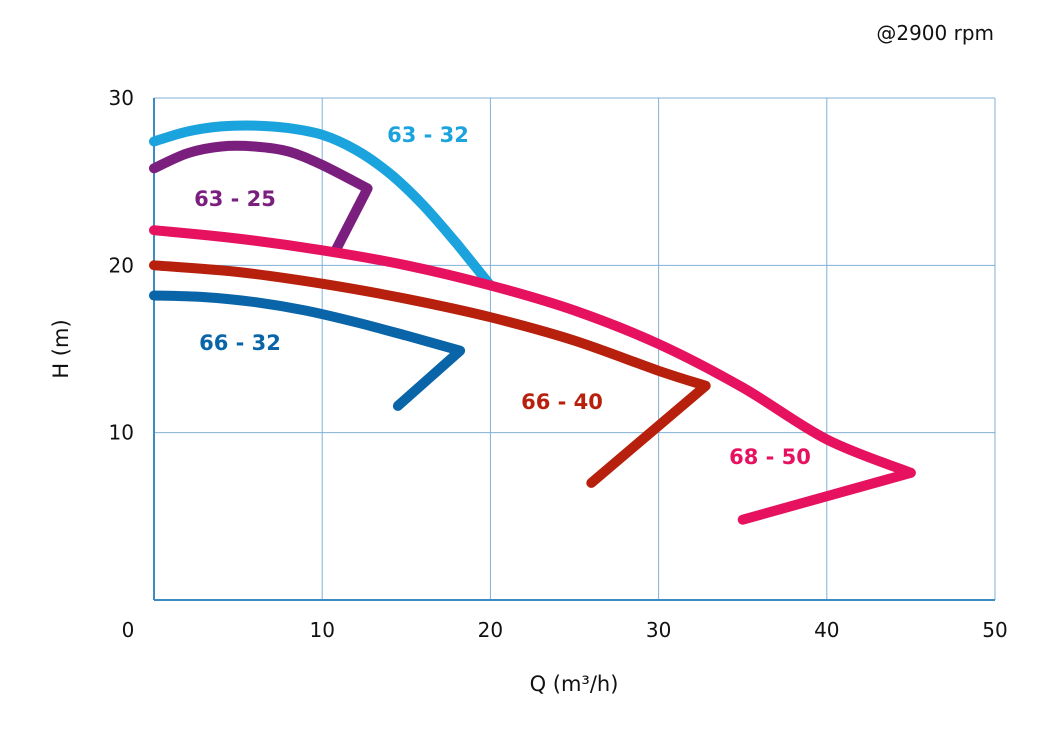 Image resolution: width=1061 pixels, height=736 pixels. What do you see at coordinates (770, 457) in the screenshot?
I see `curve-label: 68 - 50` at bounding box center [770, 457].